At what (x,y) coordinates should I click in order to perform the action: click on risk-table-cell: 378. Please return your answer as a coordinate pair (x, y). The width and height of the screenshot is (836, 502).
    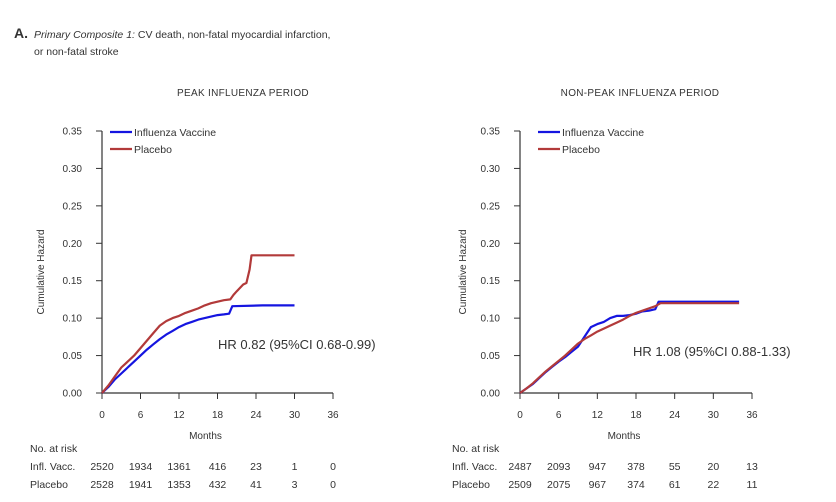
    Looking at the image, I should click on (636, 467).